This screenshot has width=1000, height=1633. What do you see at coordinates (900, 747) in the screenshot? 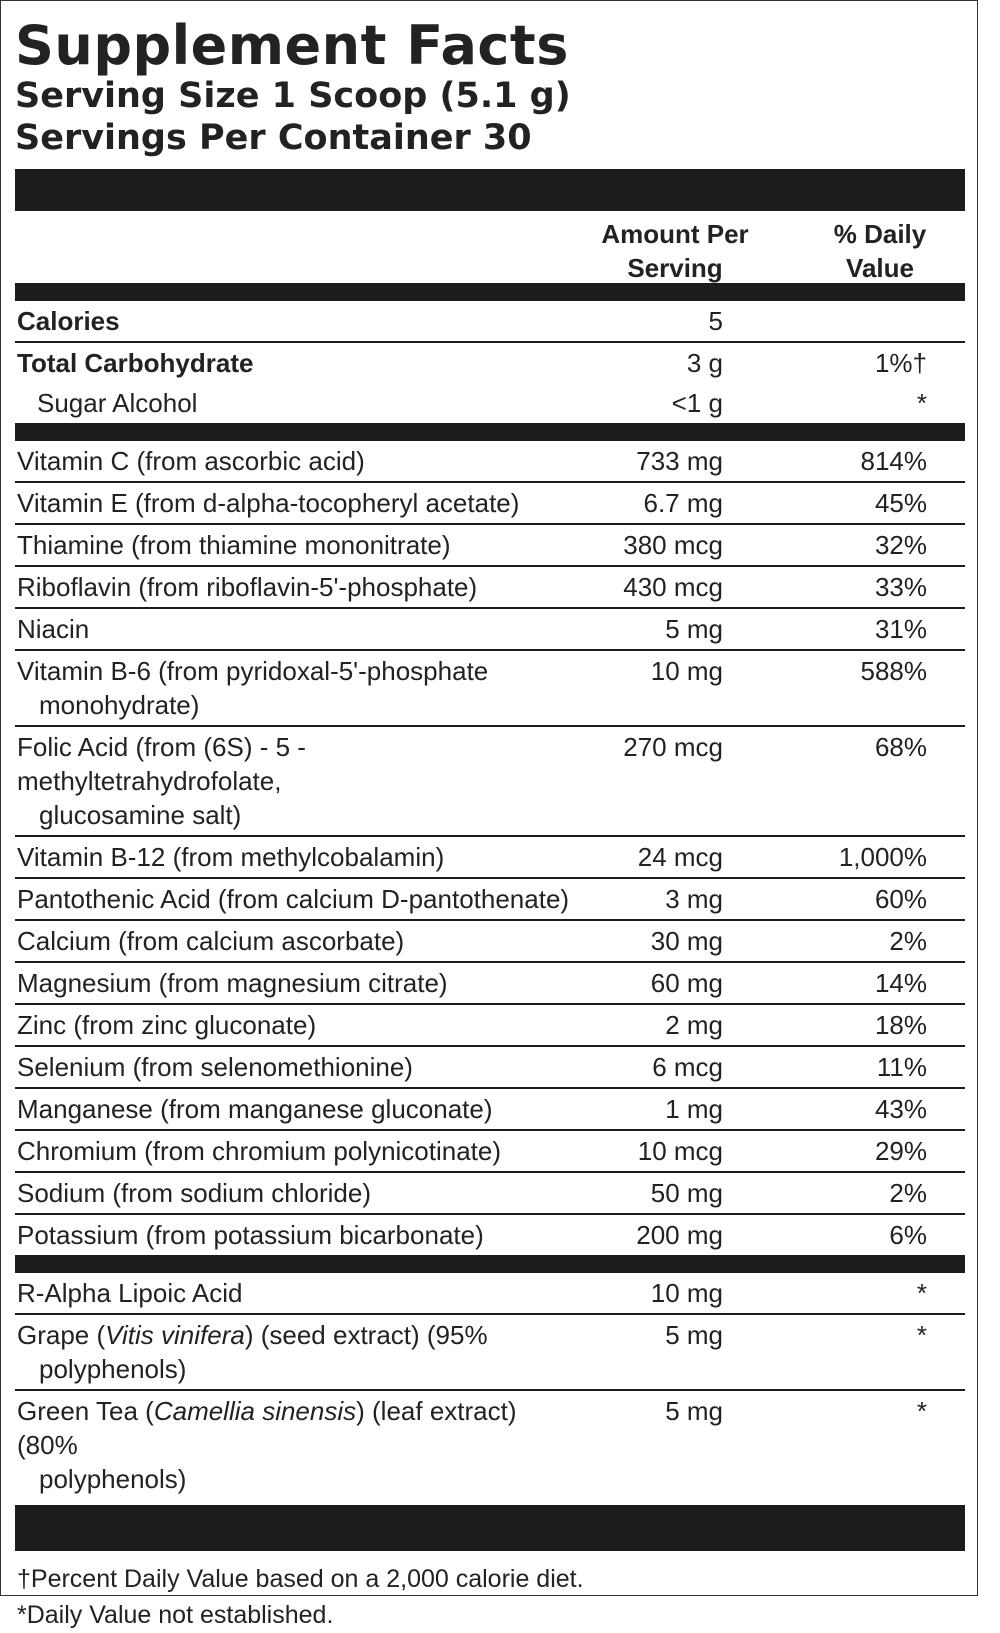
I see `nutrient-daily-value: 68%` at bounding box center [900, 747].